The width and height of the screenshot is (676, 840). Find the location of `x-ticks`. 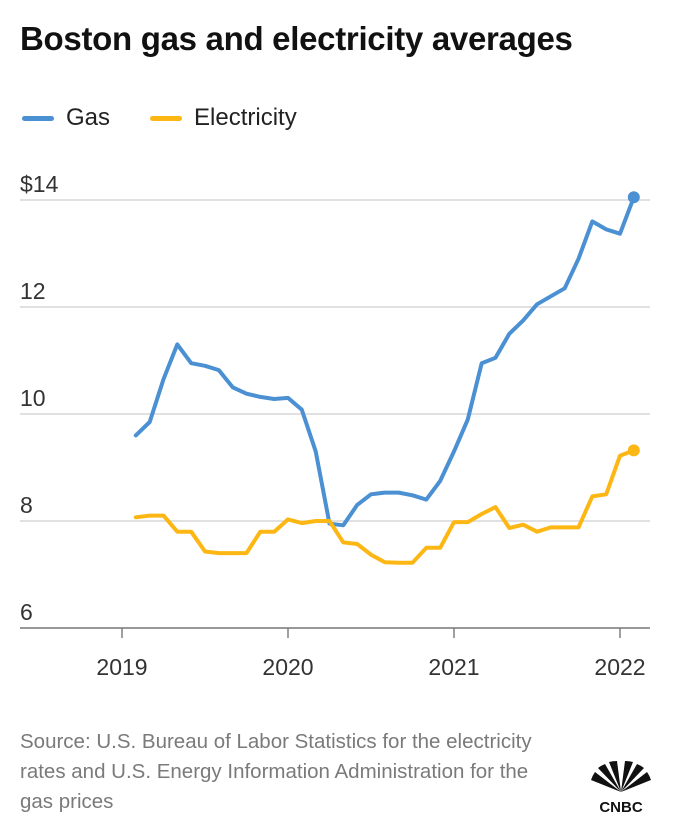

x-ticks is located at coordinates (371, 633).